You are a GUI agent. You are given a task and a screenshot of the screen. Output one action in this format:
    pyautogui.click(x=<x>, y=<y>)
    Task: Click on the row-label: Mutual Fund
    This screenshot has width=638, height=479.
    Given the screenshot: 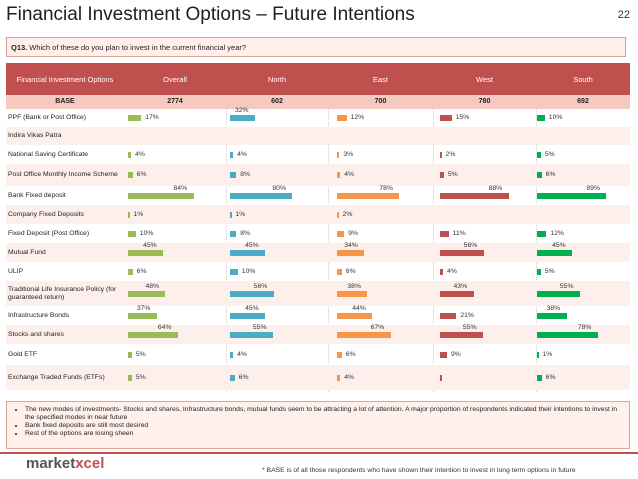 What is the action you would take?
    pyautogui.click(x=27, y=252)
    